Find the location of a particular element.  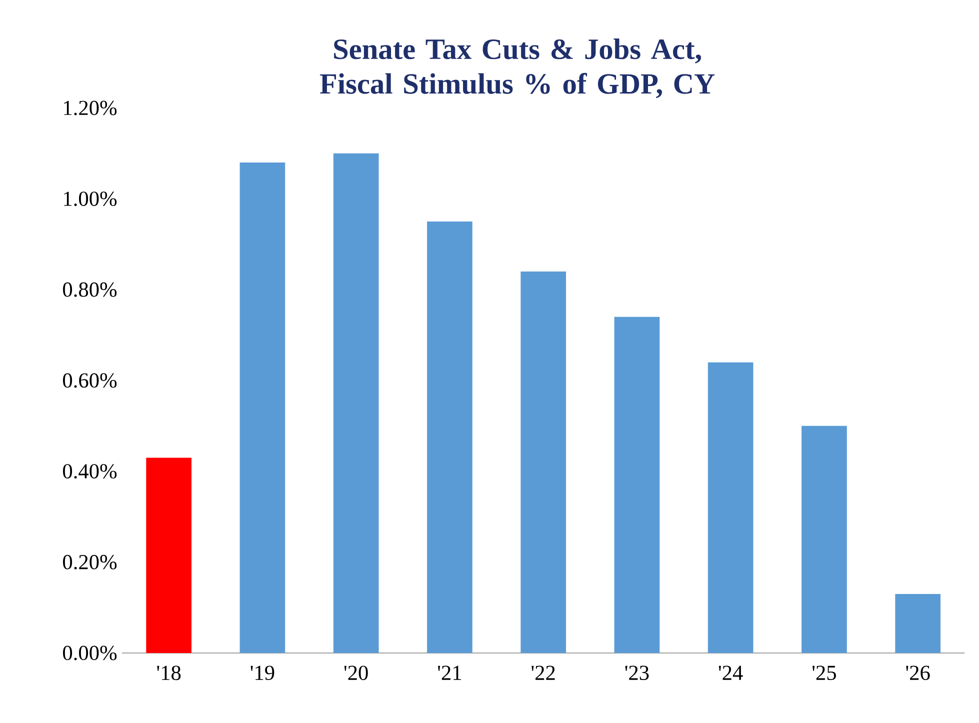

x-tick-label: '18 is located at coordinates (169, 673).